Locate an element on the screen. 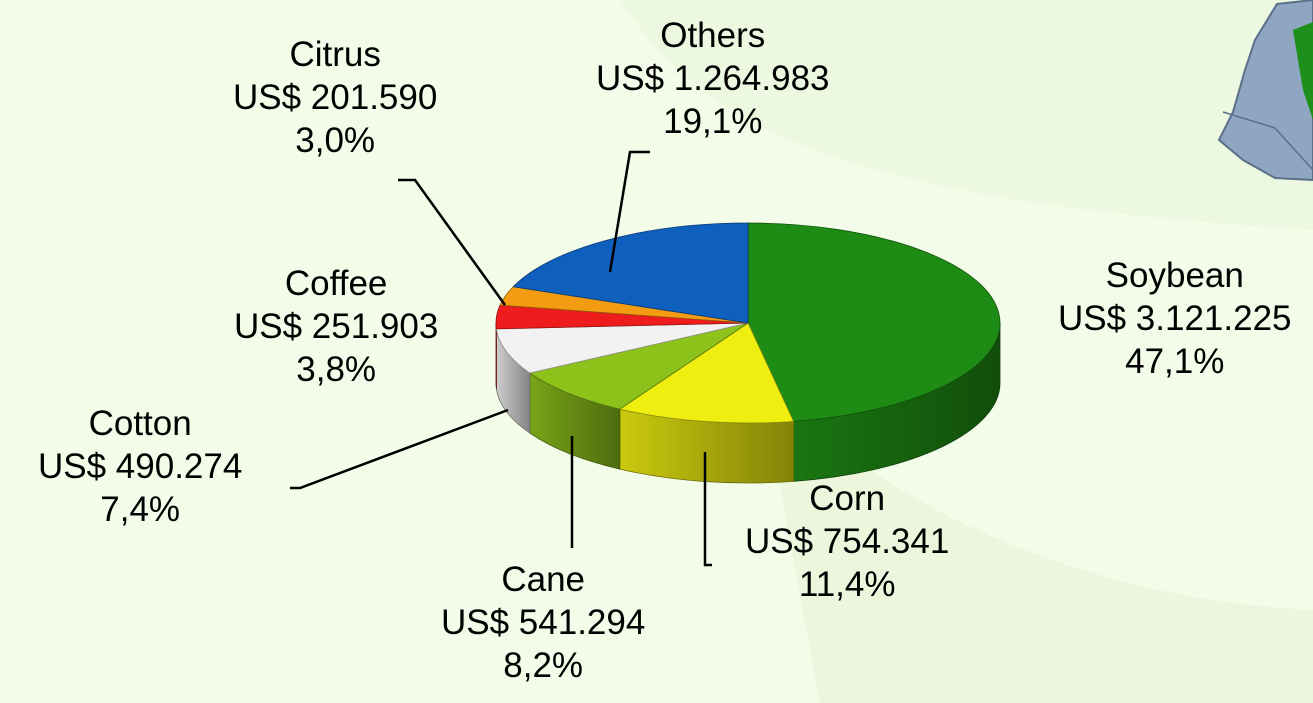  leader-line-others is located at coordinates (629, 211).